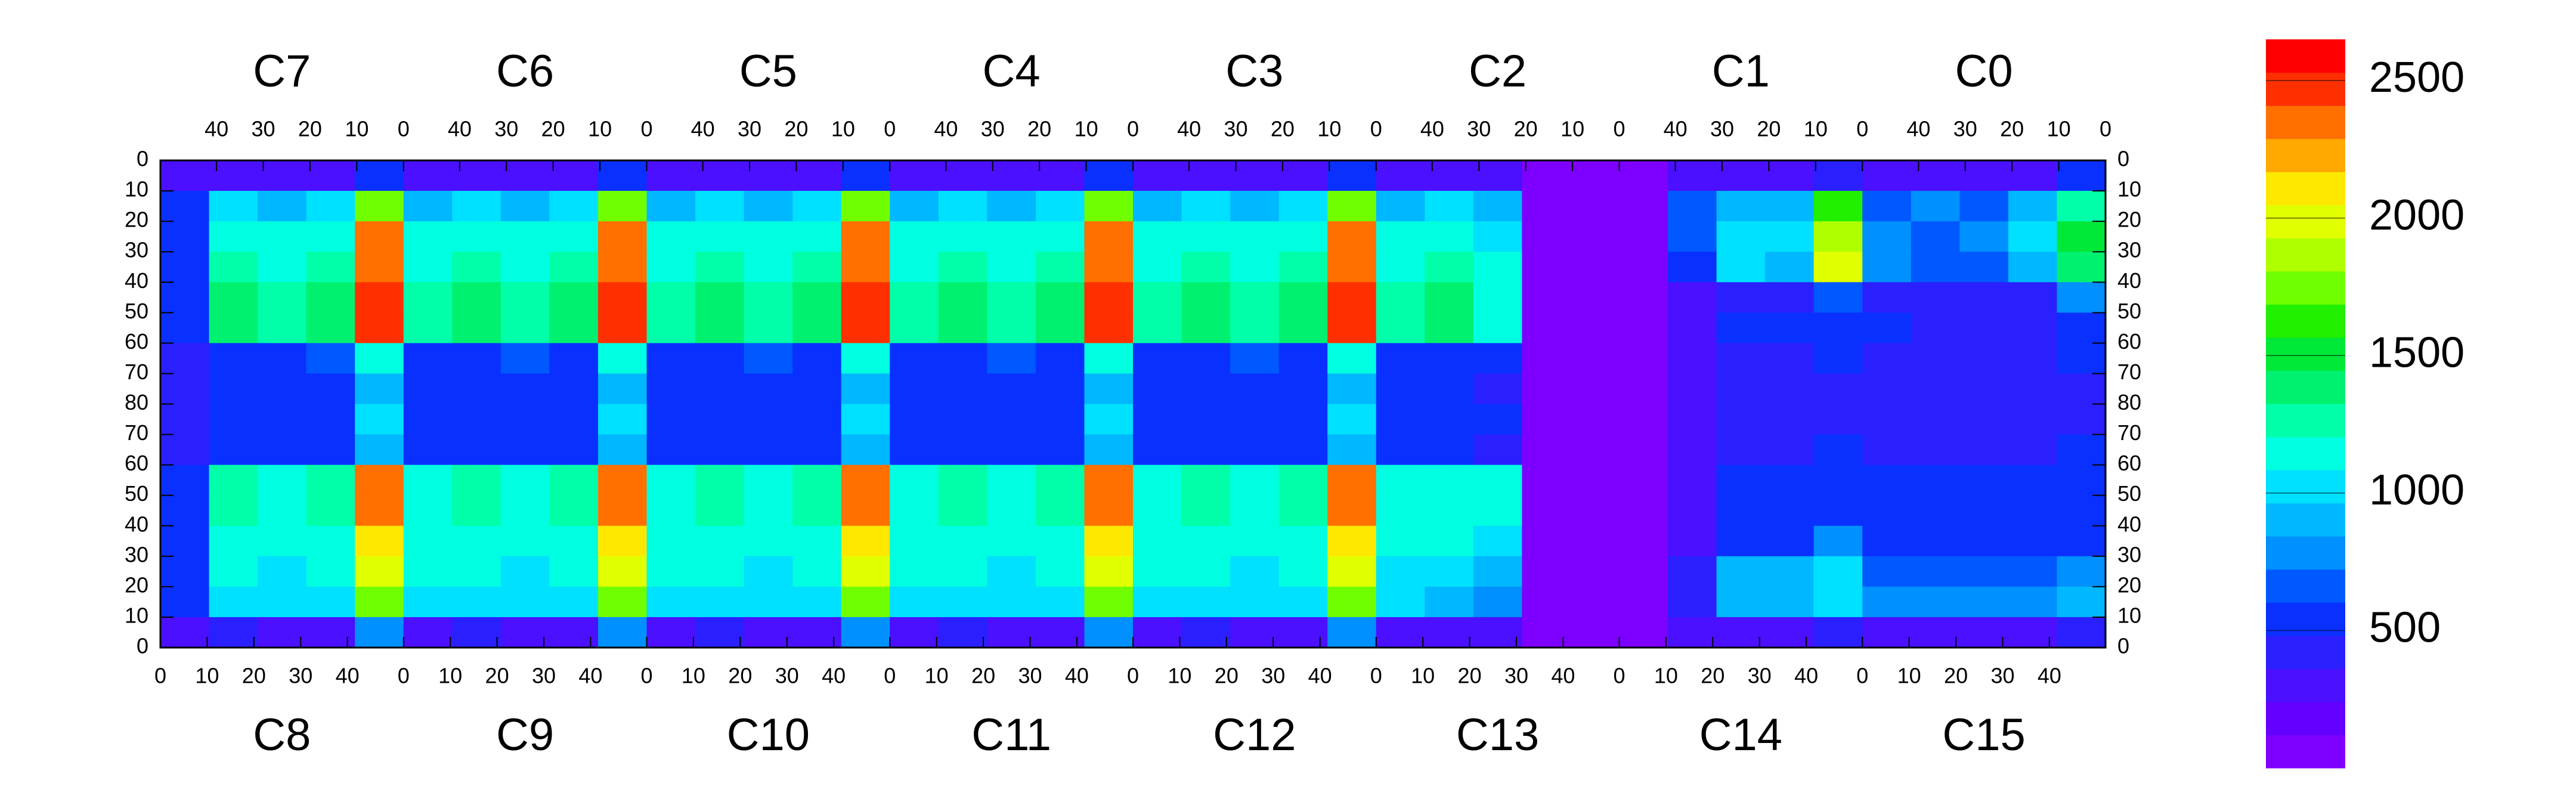 The height and width of the screenshot is (805, 2576). Describe the element at coordinates (506, 129) in the screenshot. I see `x2-tick-label: 30` at that location.